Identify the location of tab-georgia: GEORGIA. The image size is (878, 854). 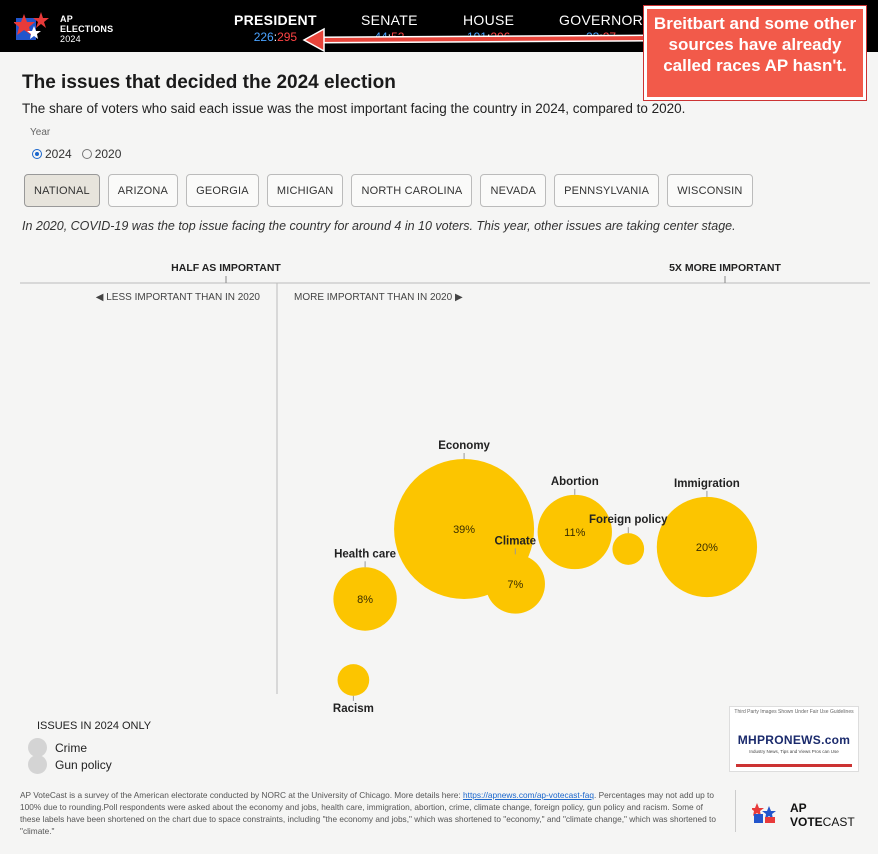
(222, 190).